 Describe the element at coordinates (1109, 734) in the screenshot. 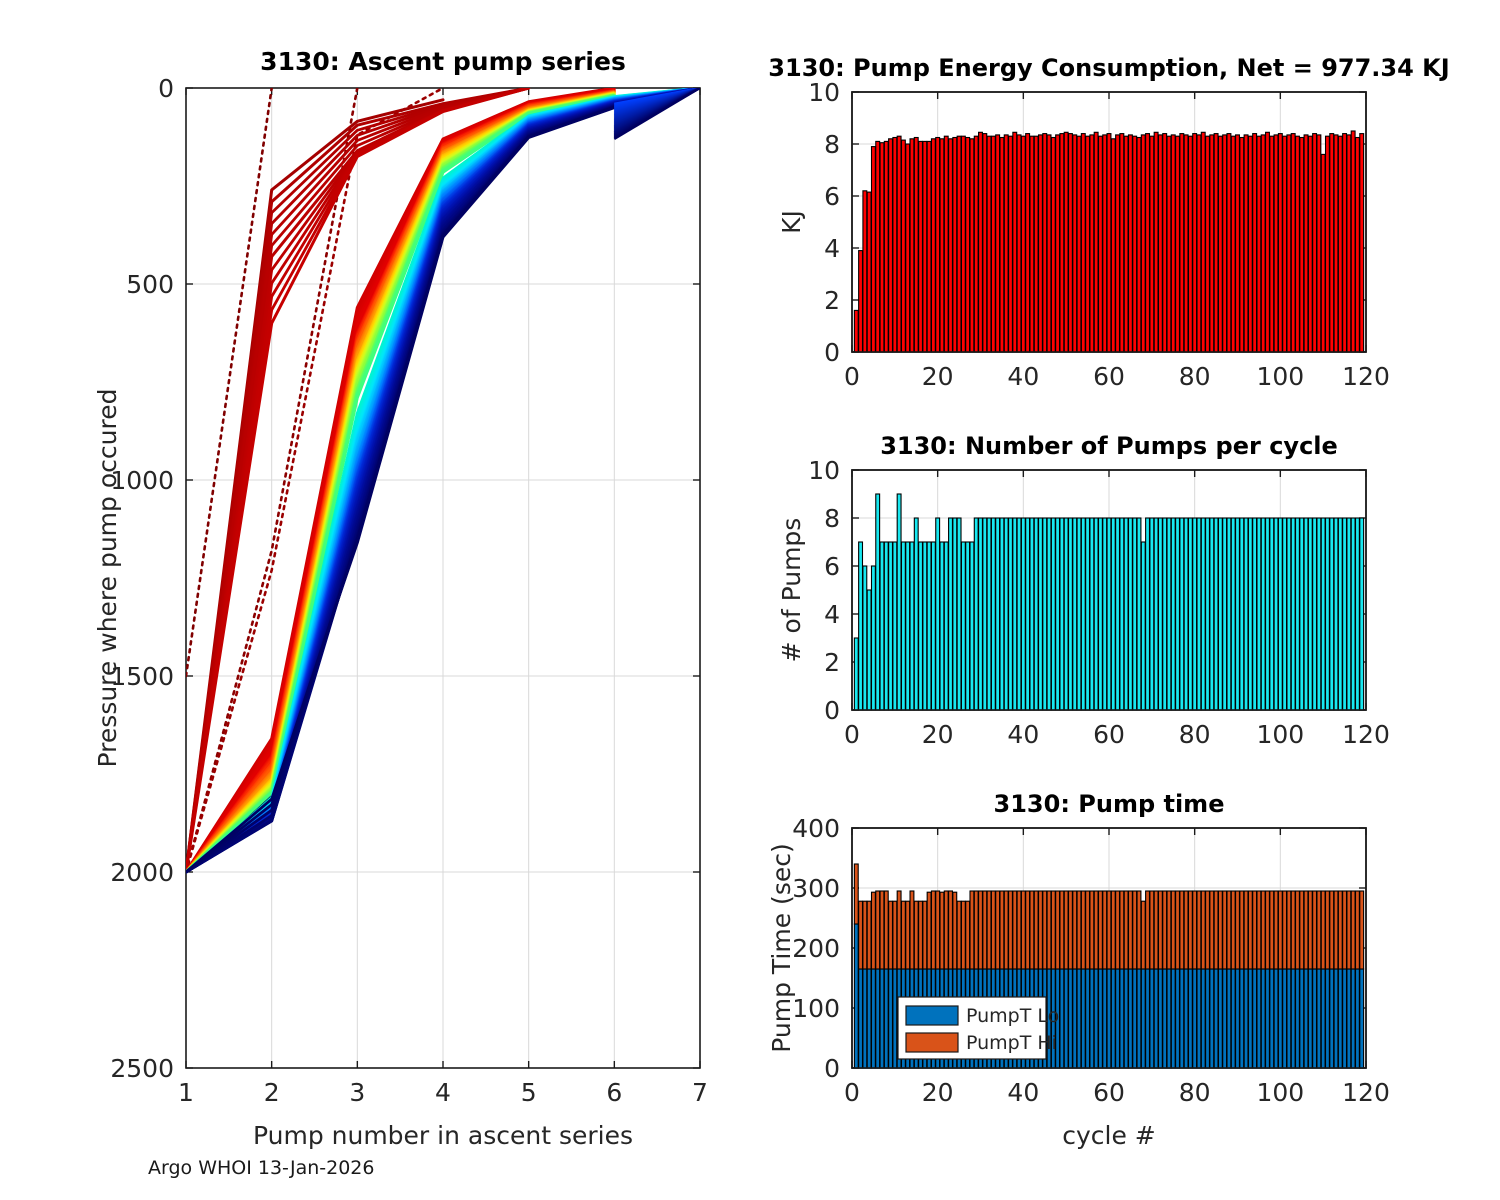

I see `panel-number-of-pumps-x-tick-label: 60` at that location.